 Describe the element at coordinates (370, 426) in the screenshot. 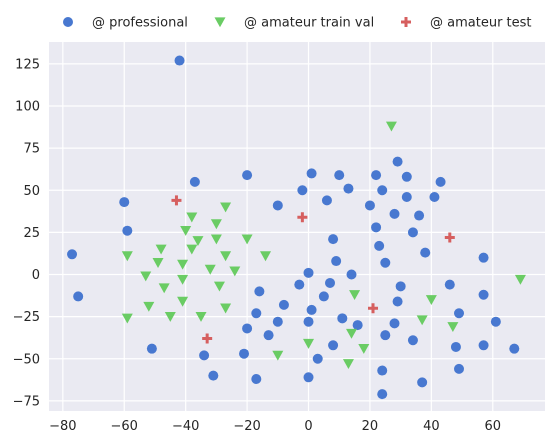

I see `x-tick-label: 20` at that location.